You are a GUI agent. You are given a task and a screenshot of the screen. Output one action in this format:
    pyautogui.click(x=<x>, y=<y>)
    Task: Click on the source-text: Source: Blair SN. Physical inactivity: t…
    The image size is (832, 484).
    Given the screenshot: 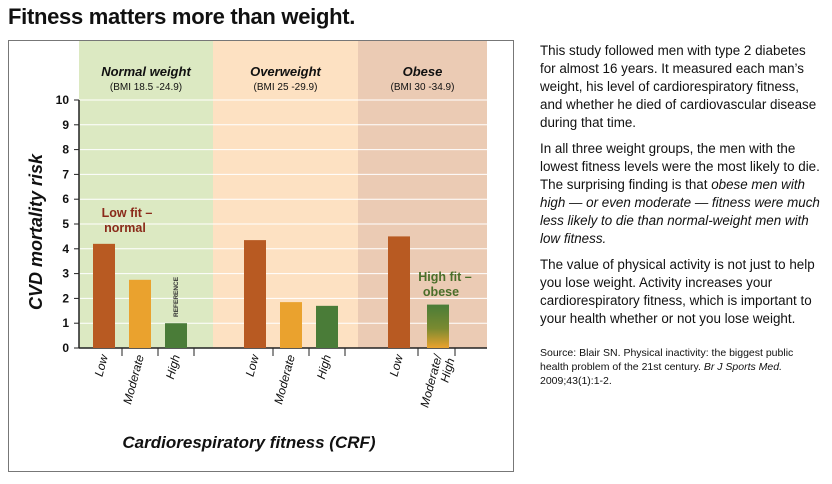 What is the action you would take?
    pyautogui.click(x=667, y=360)
    